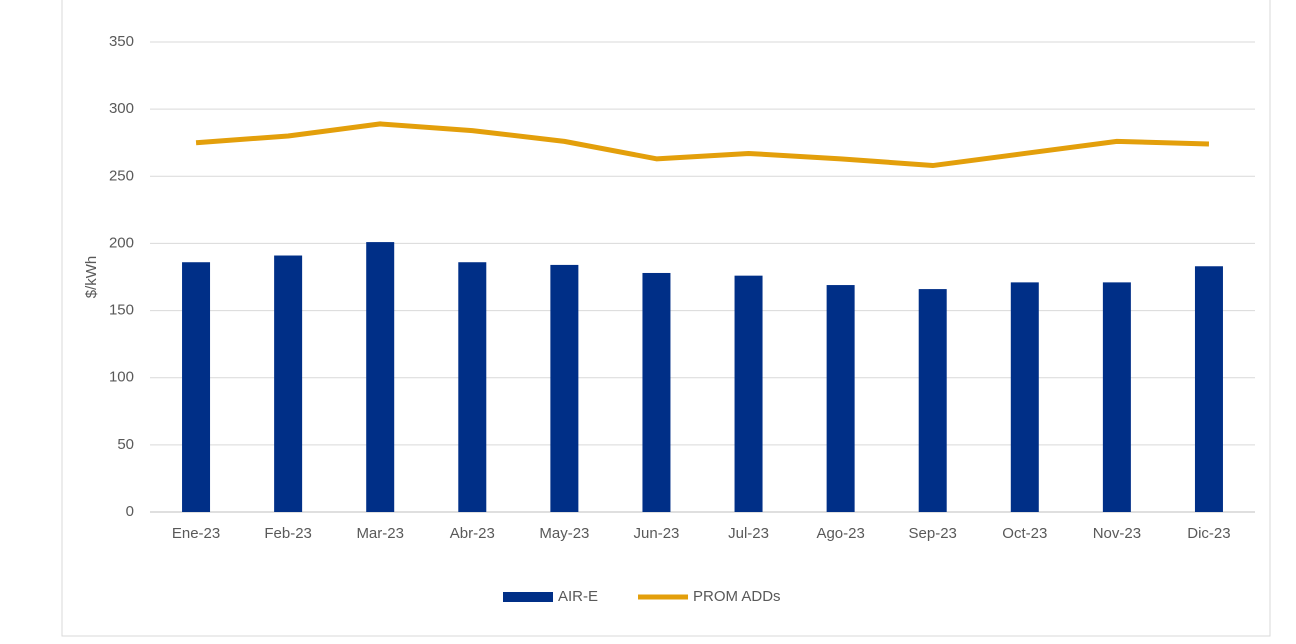 The width and height of the screenshot is (1296, 644). I want to click on x-tick-label: May-23, so click(564, 533).